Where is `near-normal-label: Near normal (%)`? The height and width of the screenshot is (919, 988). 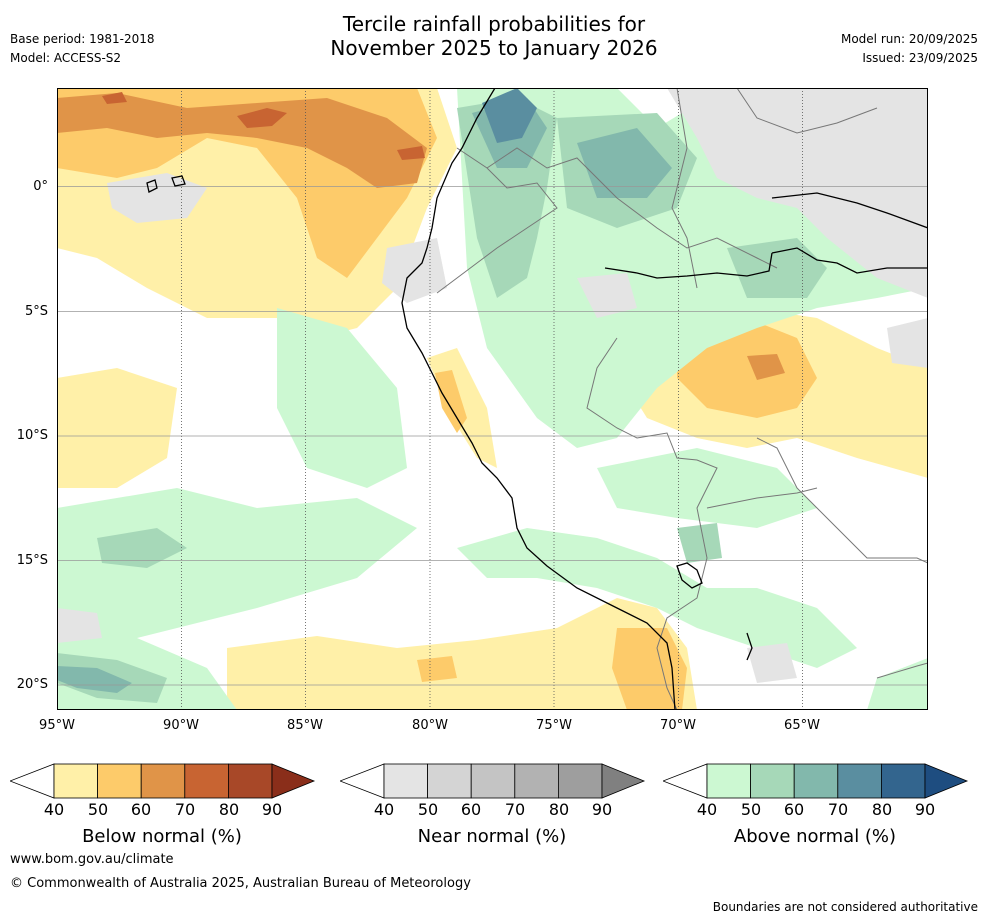
near-normal-label: Near normal (%) is located at coordinates (492, 836).